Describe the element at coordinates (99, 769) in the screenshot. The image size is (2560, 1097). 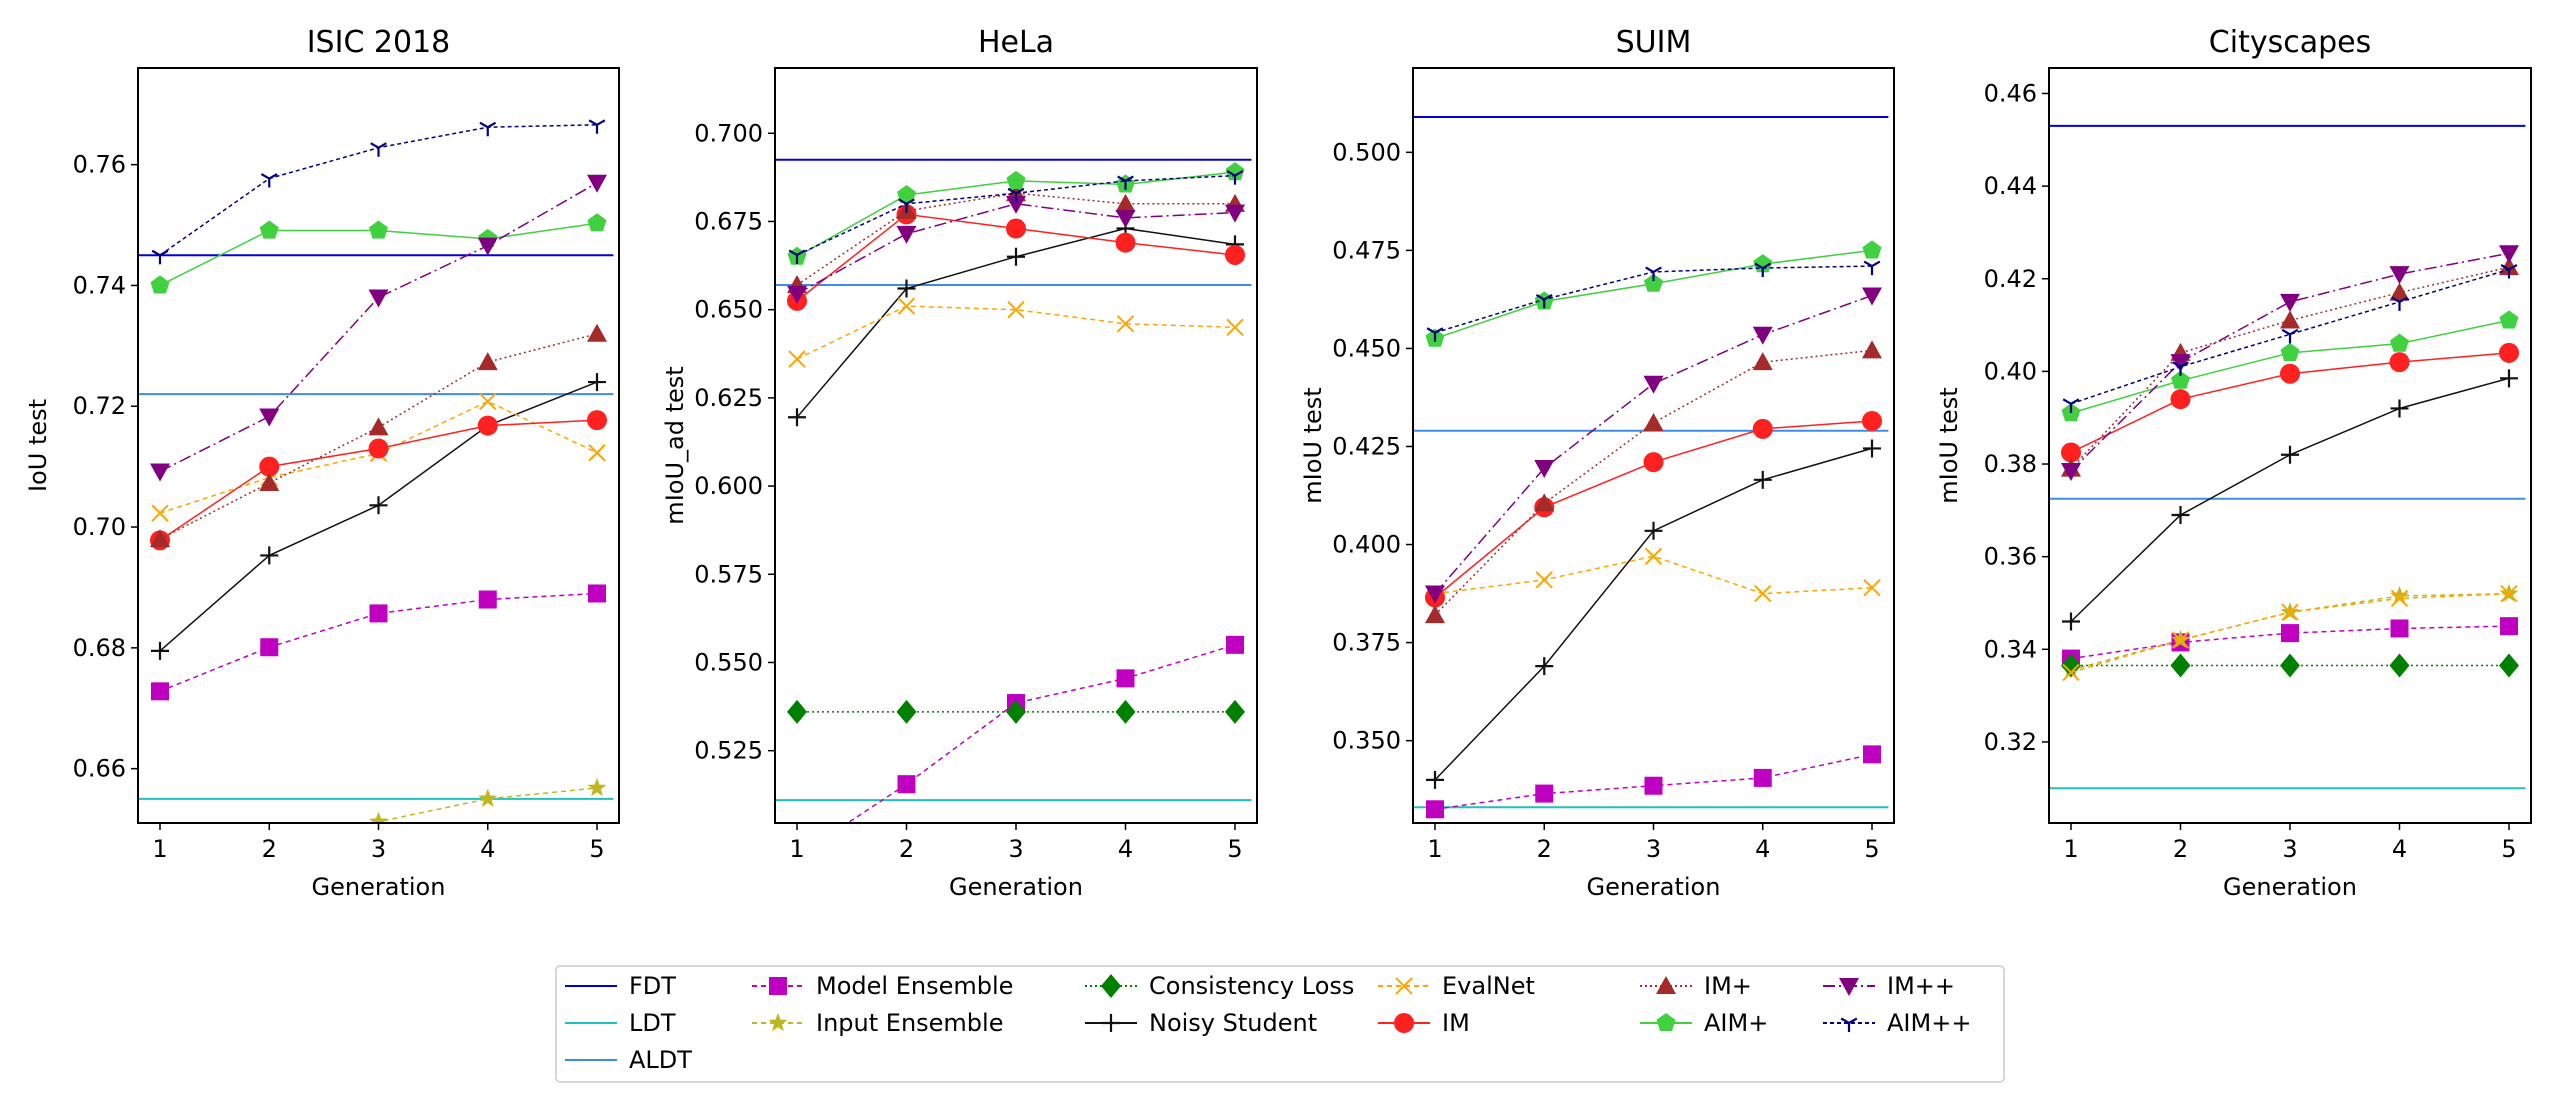
I see `y-tick-label: 0.66` at that location.